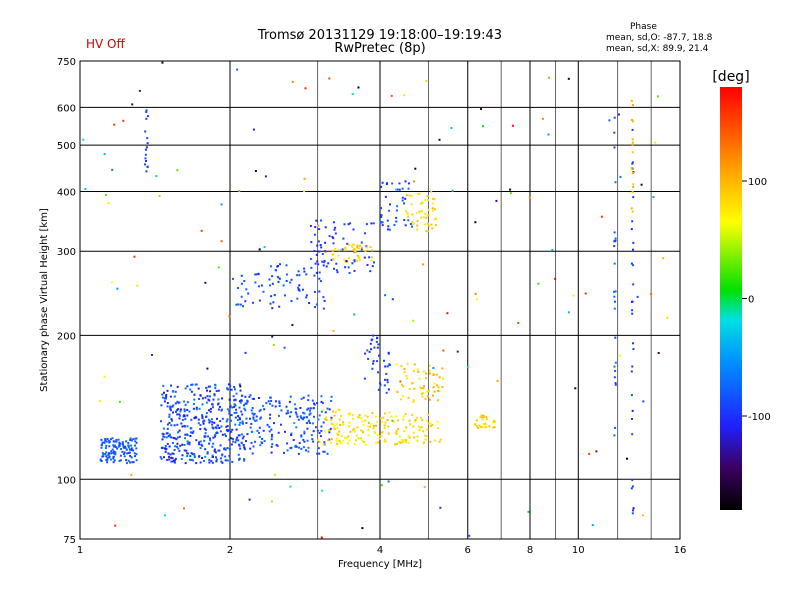 Image resolution: width=800 pixels, height=600 pixels. What do you see at coordinates (757, 182) in the screenshot?
I see `colorbar-tick-label: 100` at bounding box center [757, 182].